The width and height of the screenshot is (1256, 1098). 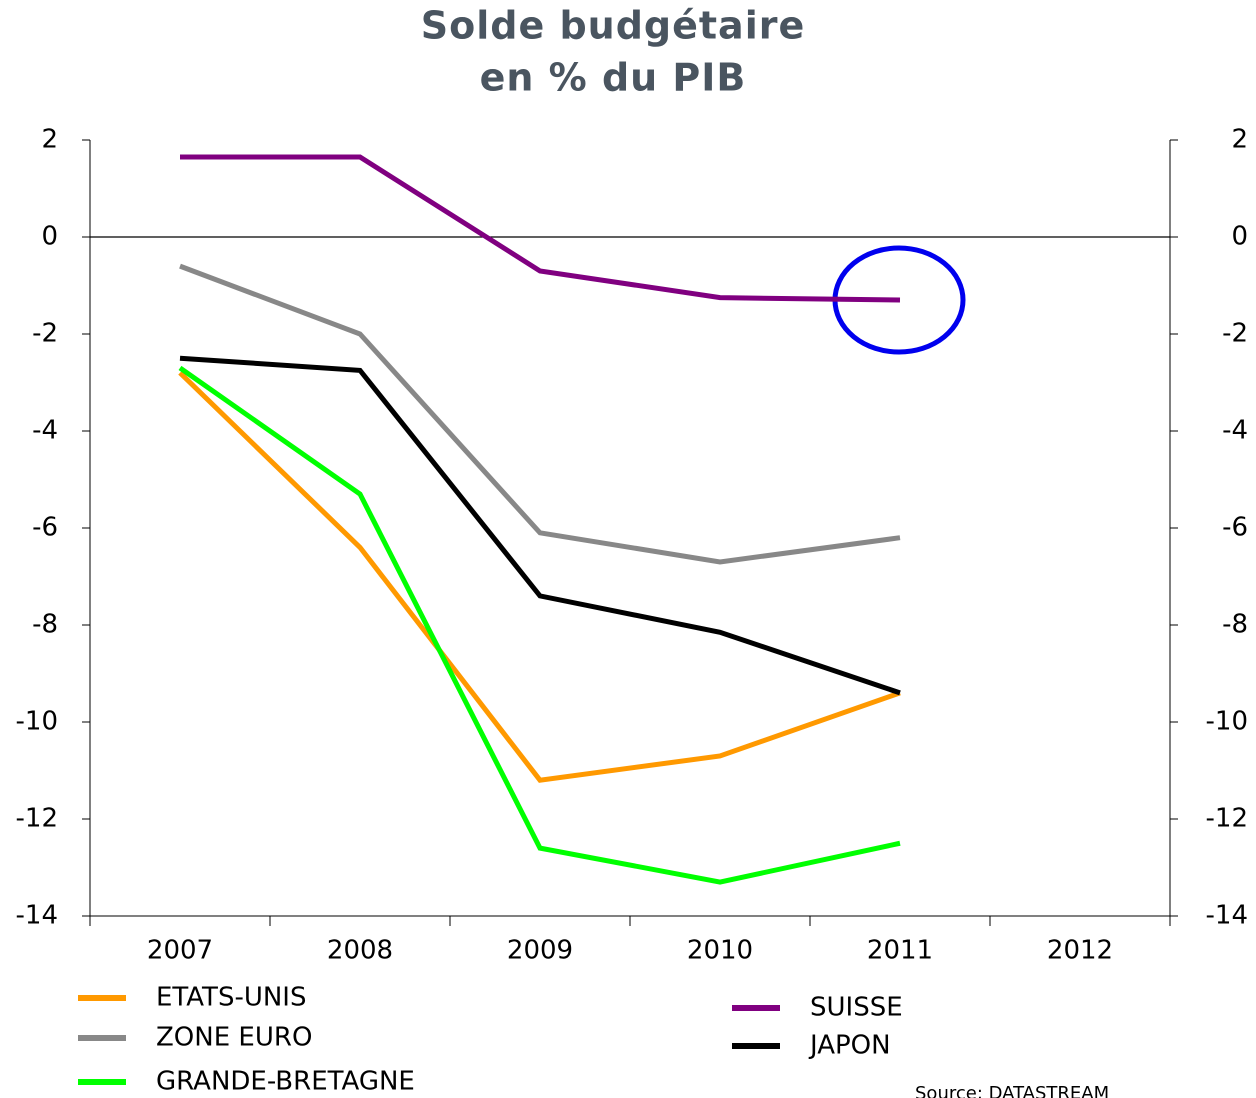 I want to click on y-tick-label: 2, so click(x=49, y=140).